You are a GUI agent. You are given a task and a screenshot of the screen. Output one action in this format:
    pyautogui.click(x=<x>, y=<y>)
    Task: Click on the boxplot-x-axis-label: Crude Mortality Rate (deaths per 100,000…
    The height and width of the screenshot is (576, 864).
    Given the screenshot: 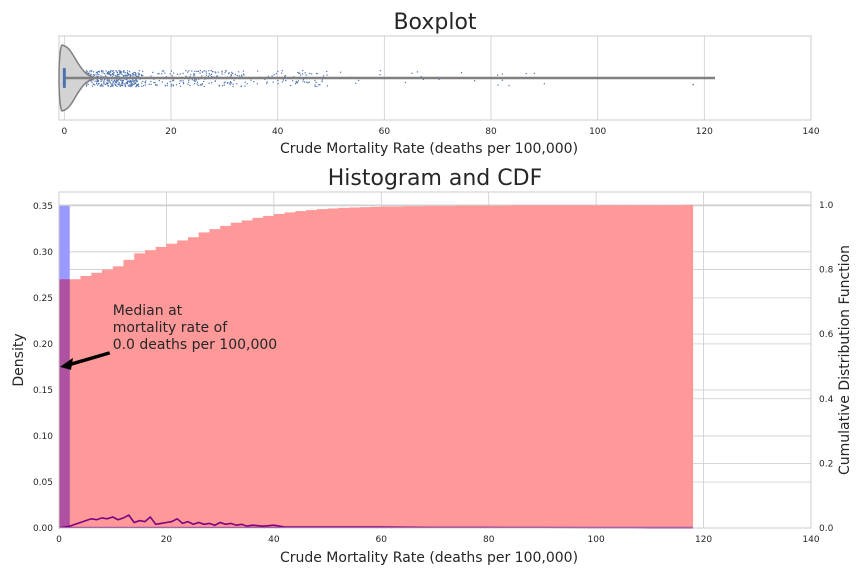 What is the action you would take?
    pyautogui.click(x=429, y=149)
    